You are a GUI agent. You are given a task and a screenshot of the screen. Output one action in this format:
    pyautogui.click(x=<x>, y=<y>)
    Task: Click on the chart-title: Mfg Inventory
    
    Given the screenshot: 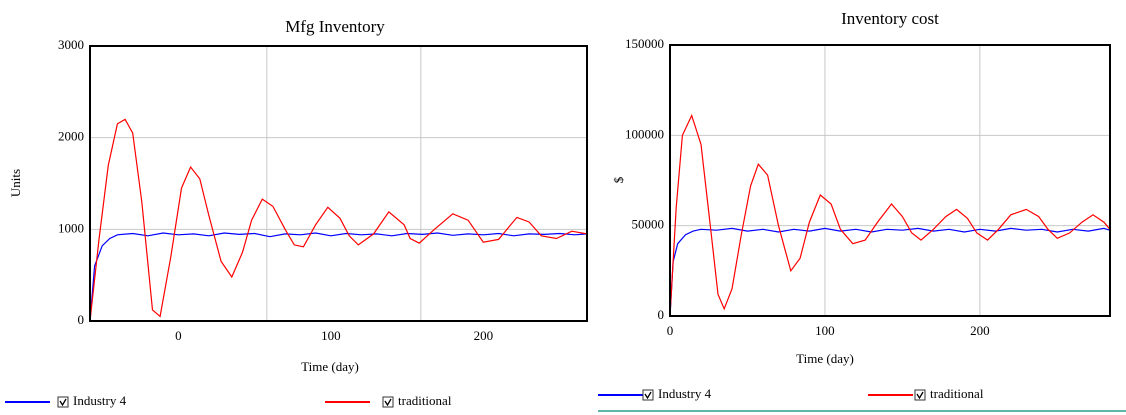 What is the action you would take?
    pyautogui.click(x=335, y=26)
    